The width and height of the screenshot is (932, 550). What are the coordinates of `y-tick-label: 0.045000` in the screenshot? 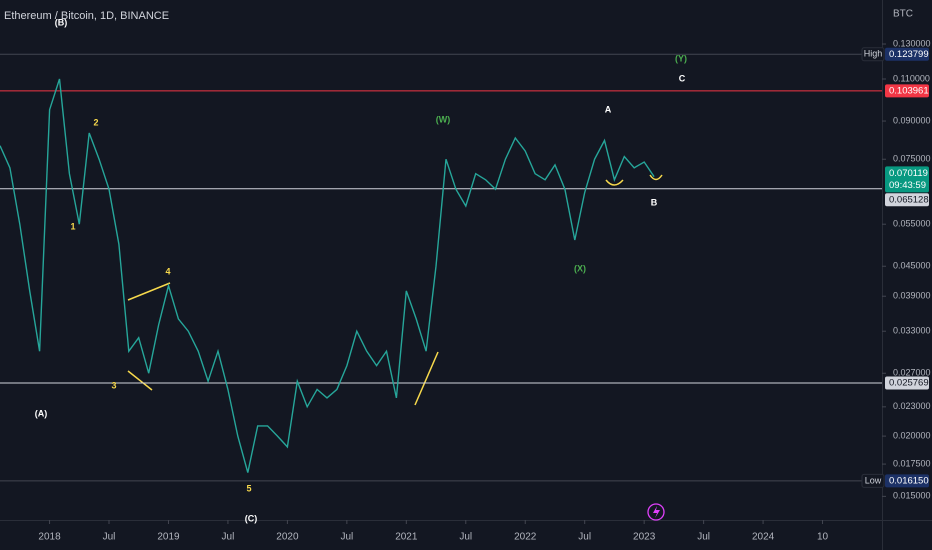 It's located at (912, 266).